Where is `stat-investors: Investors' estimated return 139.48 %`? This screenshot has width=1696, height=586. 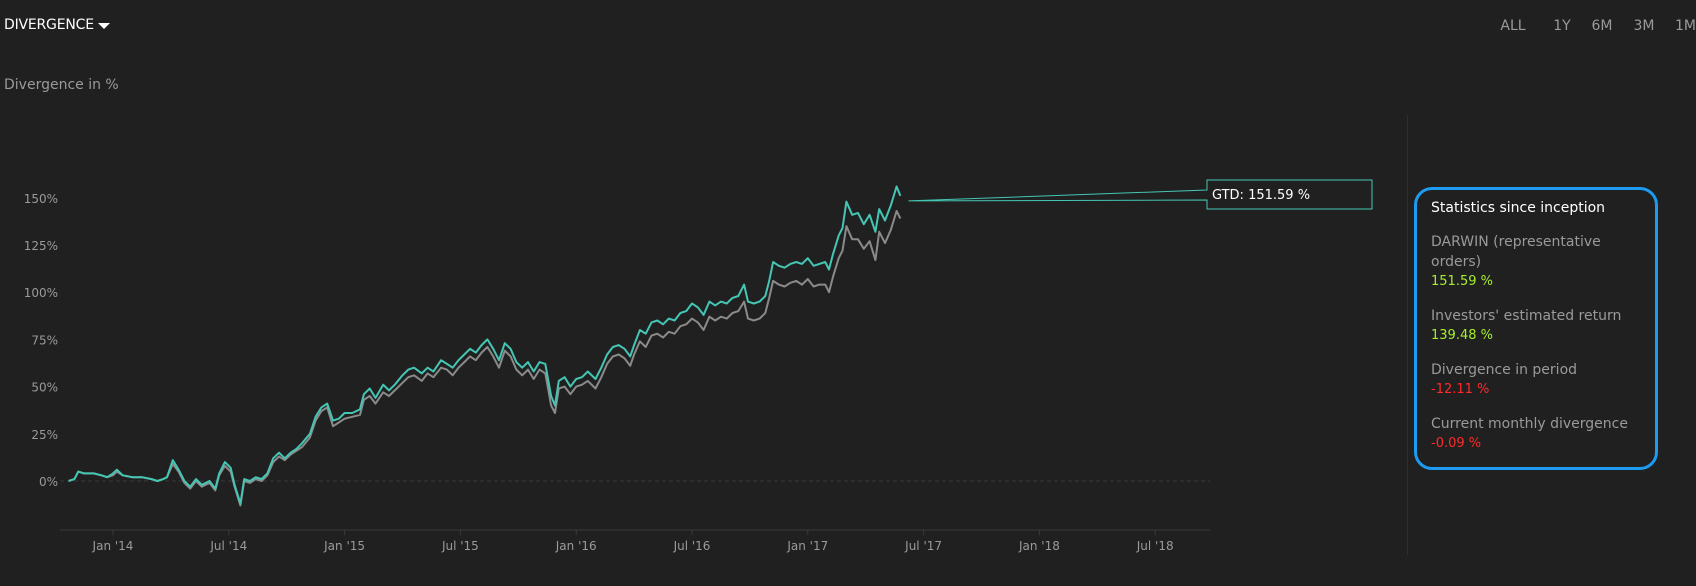
stat-investors: Investors' estimated return 139.48 % is located at coordinates (1543, 326).